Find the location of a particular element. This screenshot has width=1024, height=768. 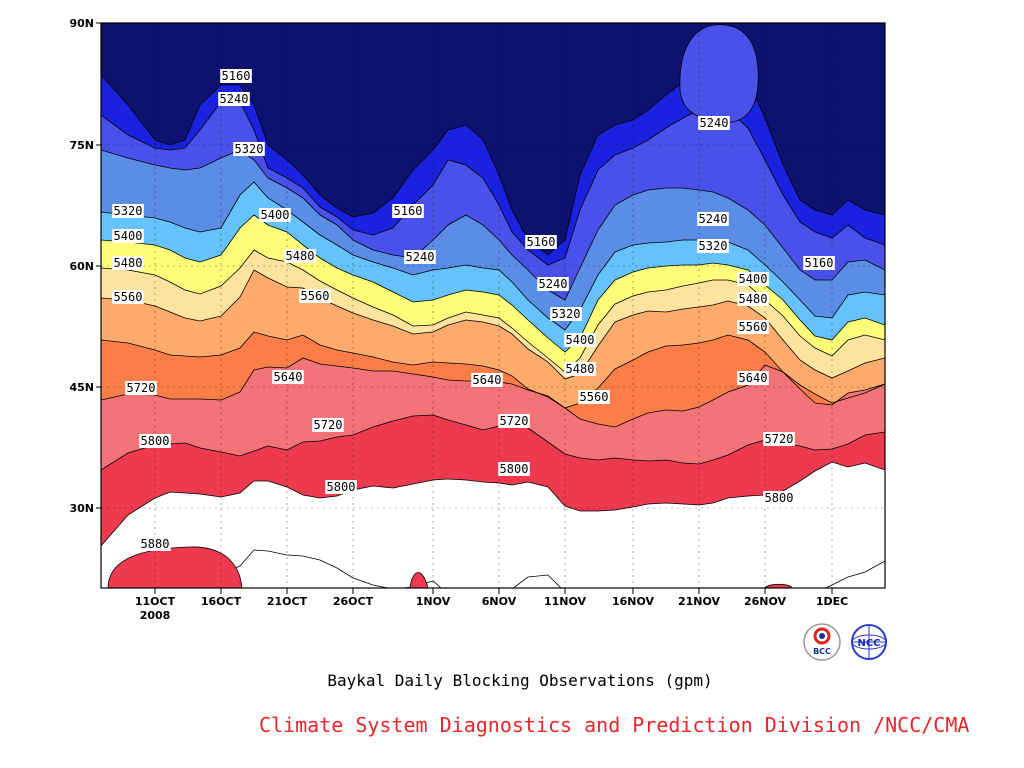

x-year-label: 2008 is located at coordinates (155, 615).